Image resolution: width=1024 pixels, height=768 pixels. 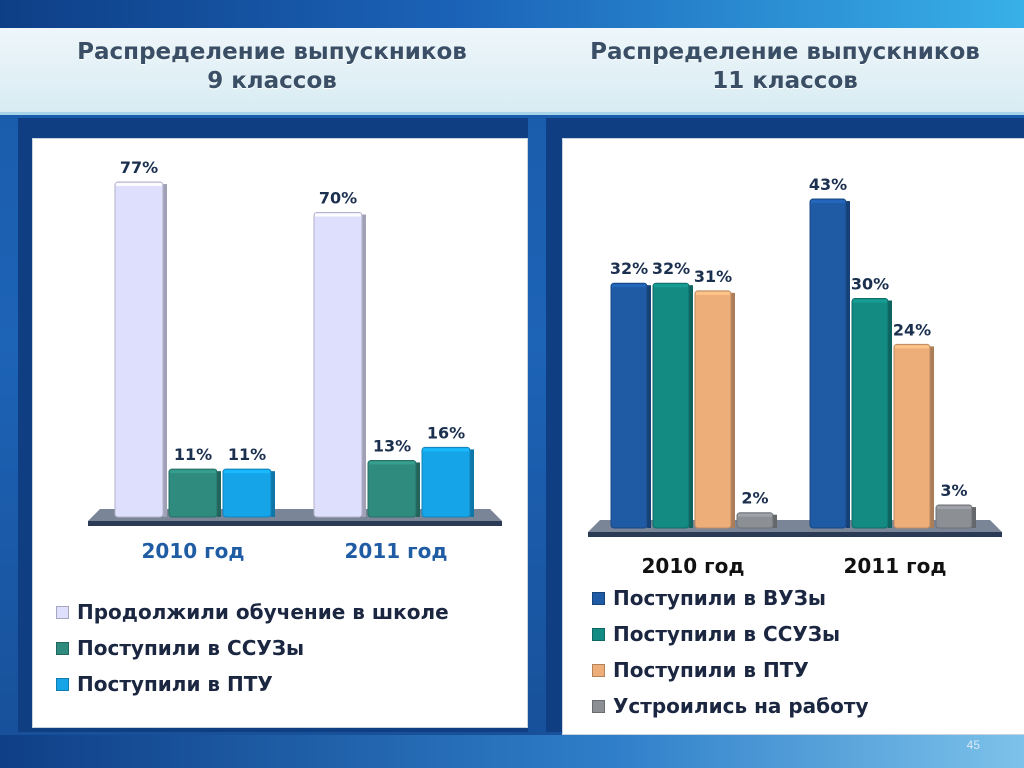 I want to click on data-label: 31%, so click(x=713, y=276).